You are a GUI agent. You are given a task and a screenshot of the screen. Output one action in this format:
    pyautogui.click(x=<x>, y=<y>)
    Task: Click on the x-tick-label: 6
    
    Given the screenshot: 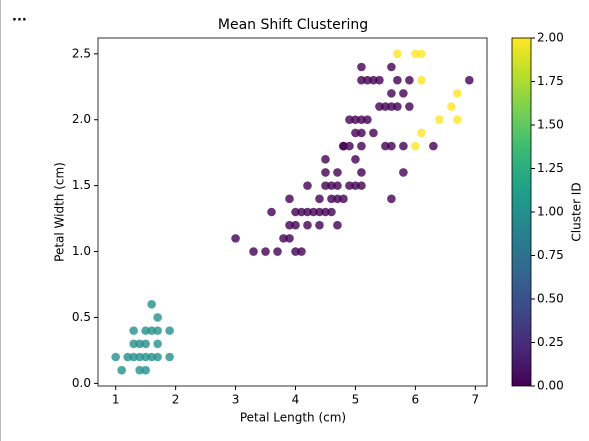 What is the action you would take?
    pyautogui.click(x=416, y=400)
    